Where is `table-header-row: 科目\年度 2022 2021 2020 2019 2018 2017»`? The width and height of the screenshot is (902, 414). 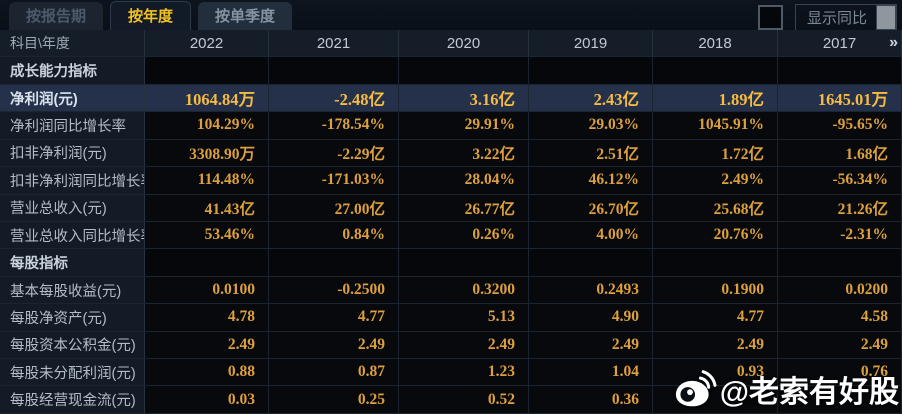 table-header-row: 科目\年度 2022 2021 2020 2019 2018 2017» is located at coordinates (451, 44).